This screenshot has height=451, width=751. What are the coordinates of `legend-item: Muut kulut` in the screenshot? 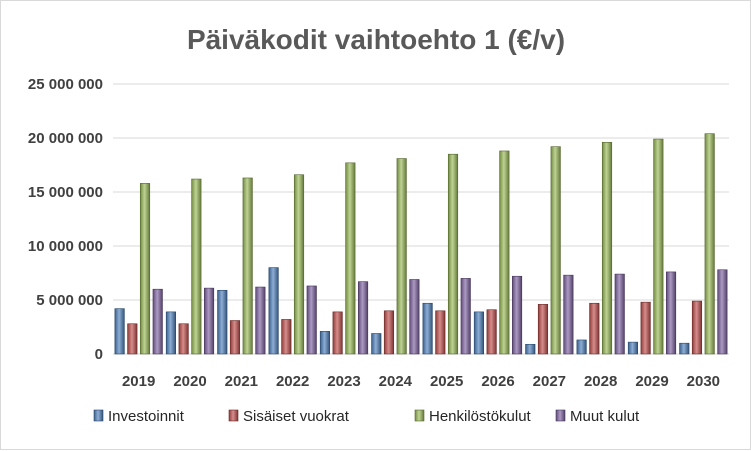 It's located at (597, 416).